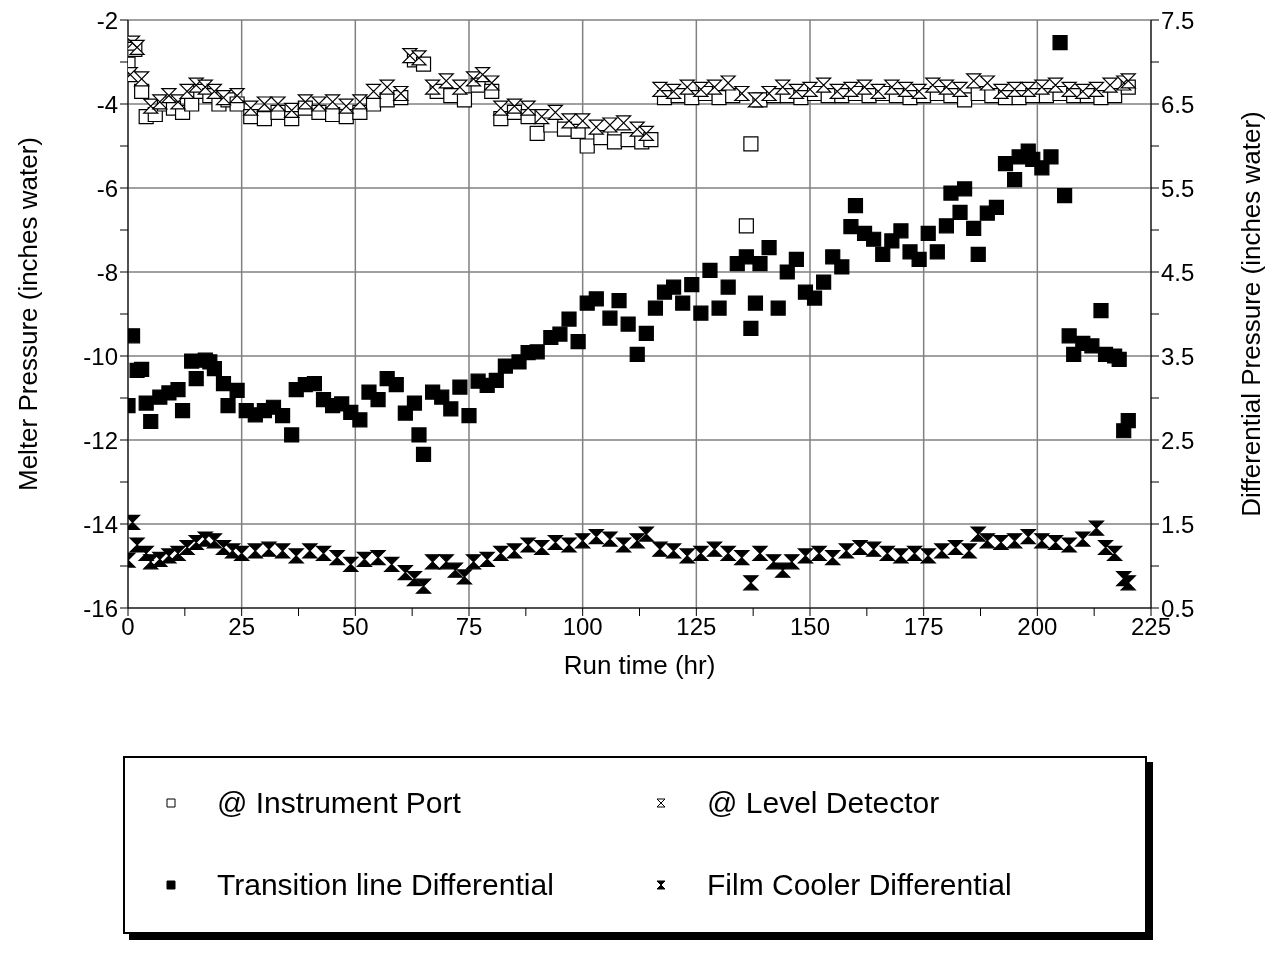 This screenshot has width=1279, height=973. What do you see at coordinates (28, 314) in the screenshot?
I see `y-axis-title: Melter Pressure (inches water)` at bounding box center [28, 314].